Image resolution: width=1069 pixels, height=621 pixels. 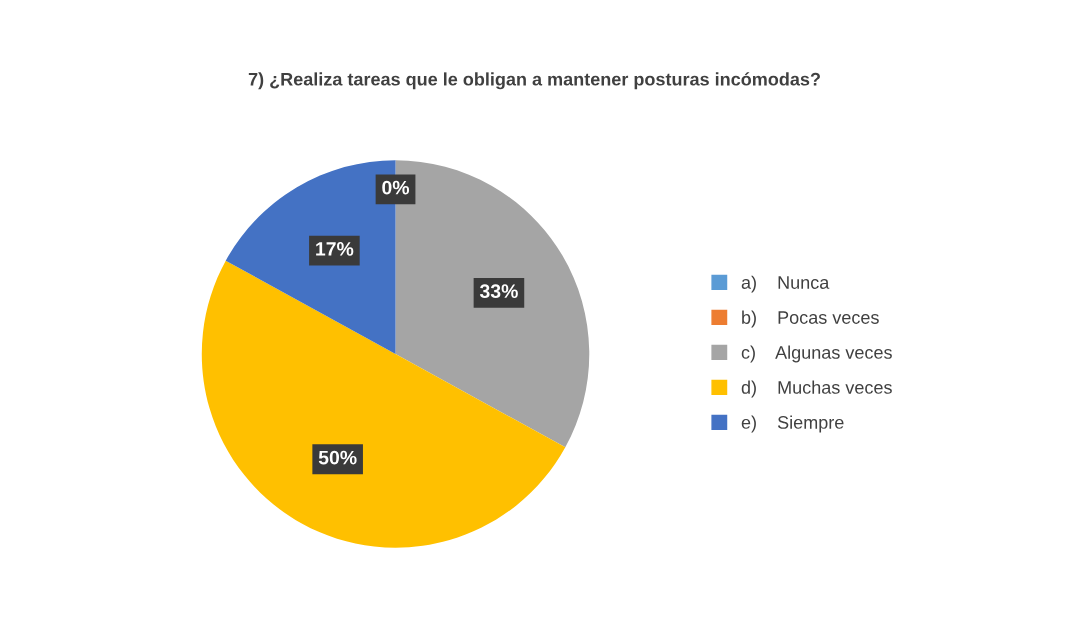 What do you see at coordinates (785, 284) in the screenshot?
I see `legend-label: a) Nunca` at bounding box center [785, 284].